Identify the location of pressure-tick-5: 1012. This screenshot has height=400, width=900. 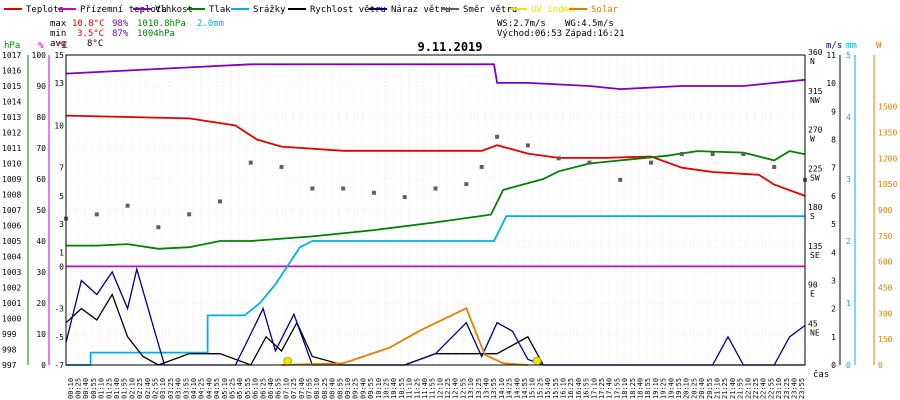
(11, 133).